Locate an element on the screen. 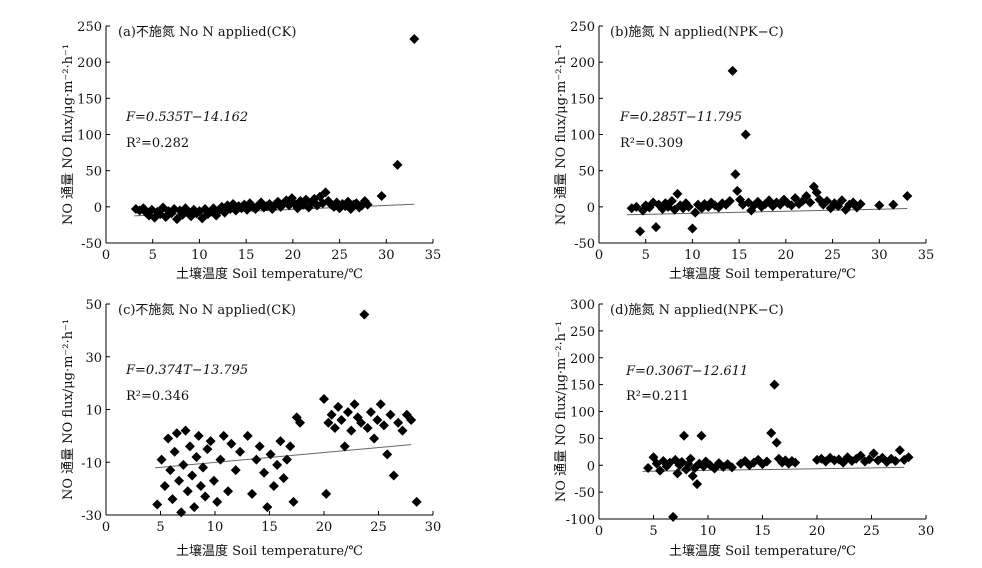 The height and width of the screenshot is (568, 982). regression-equation: F=0.535T−14.162 is located at coordinates (186, 117).